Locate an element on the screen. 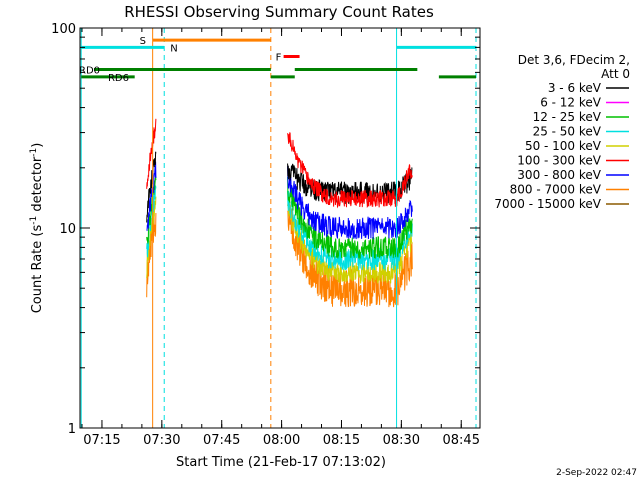 Image resolution: width=640 pixels, height=480 pixels. legend-entry-label: 7000 - 15000 keV is located at coordinates (547, 204).